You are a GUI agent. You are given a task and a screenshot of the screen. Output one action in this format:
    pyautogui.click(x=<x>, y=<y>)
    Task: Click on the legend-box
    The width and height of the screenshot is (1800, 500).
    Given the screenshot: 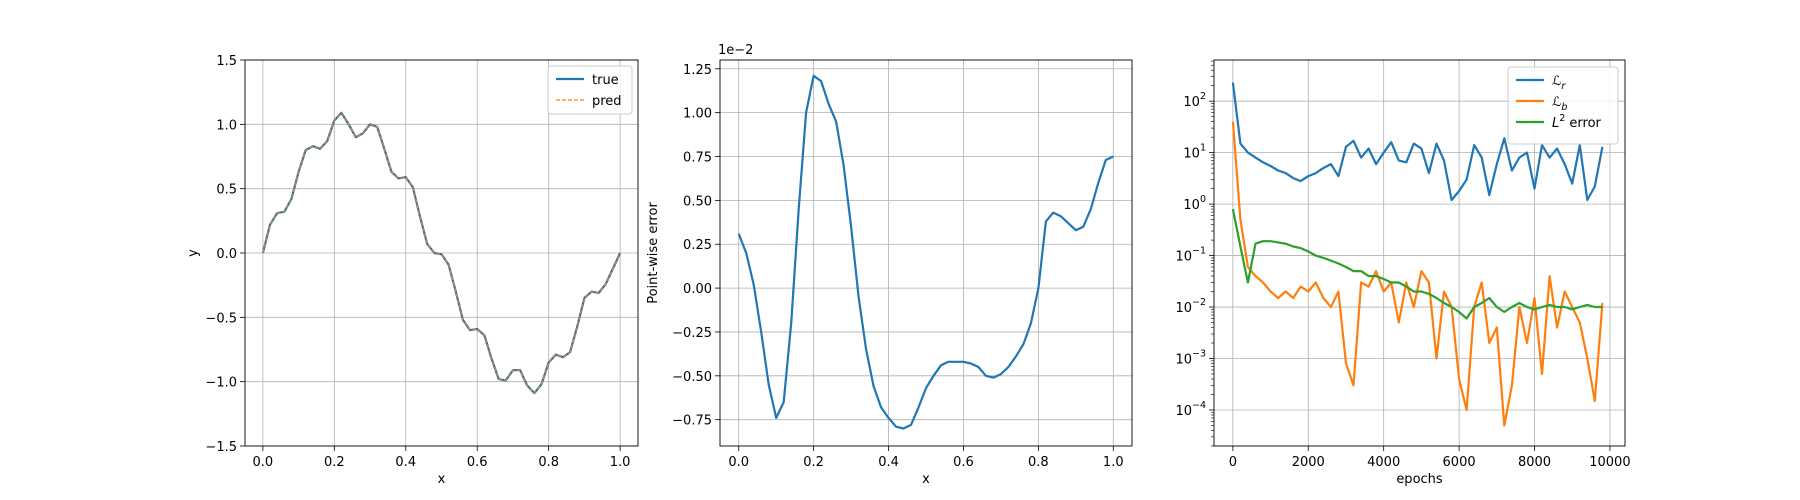 What is the action you would take?
    pyautogui.click(x=1563, y=105)
    